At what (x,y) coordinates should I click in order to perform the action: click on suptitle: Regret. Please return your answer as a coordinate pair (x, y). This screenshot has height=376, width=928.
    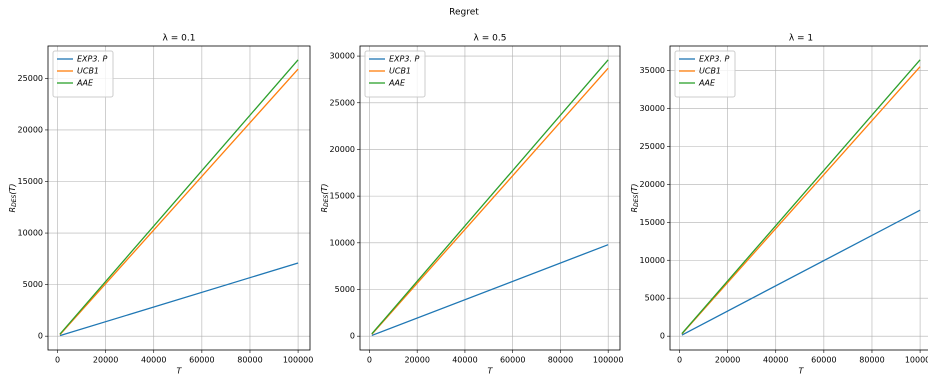
    Looking at the image, I should click on (464, 13).